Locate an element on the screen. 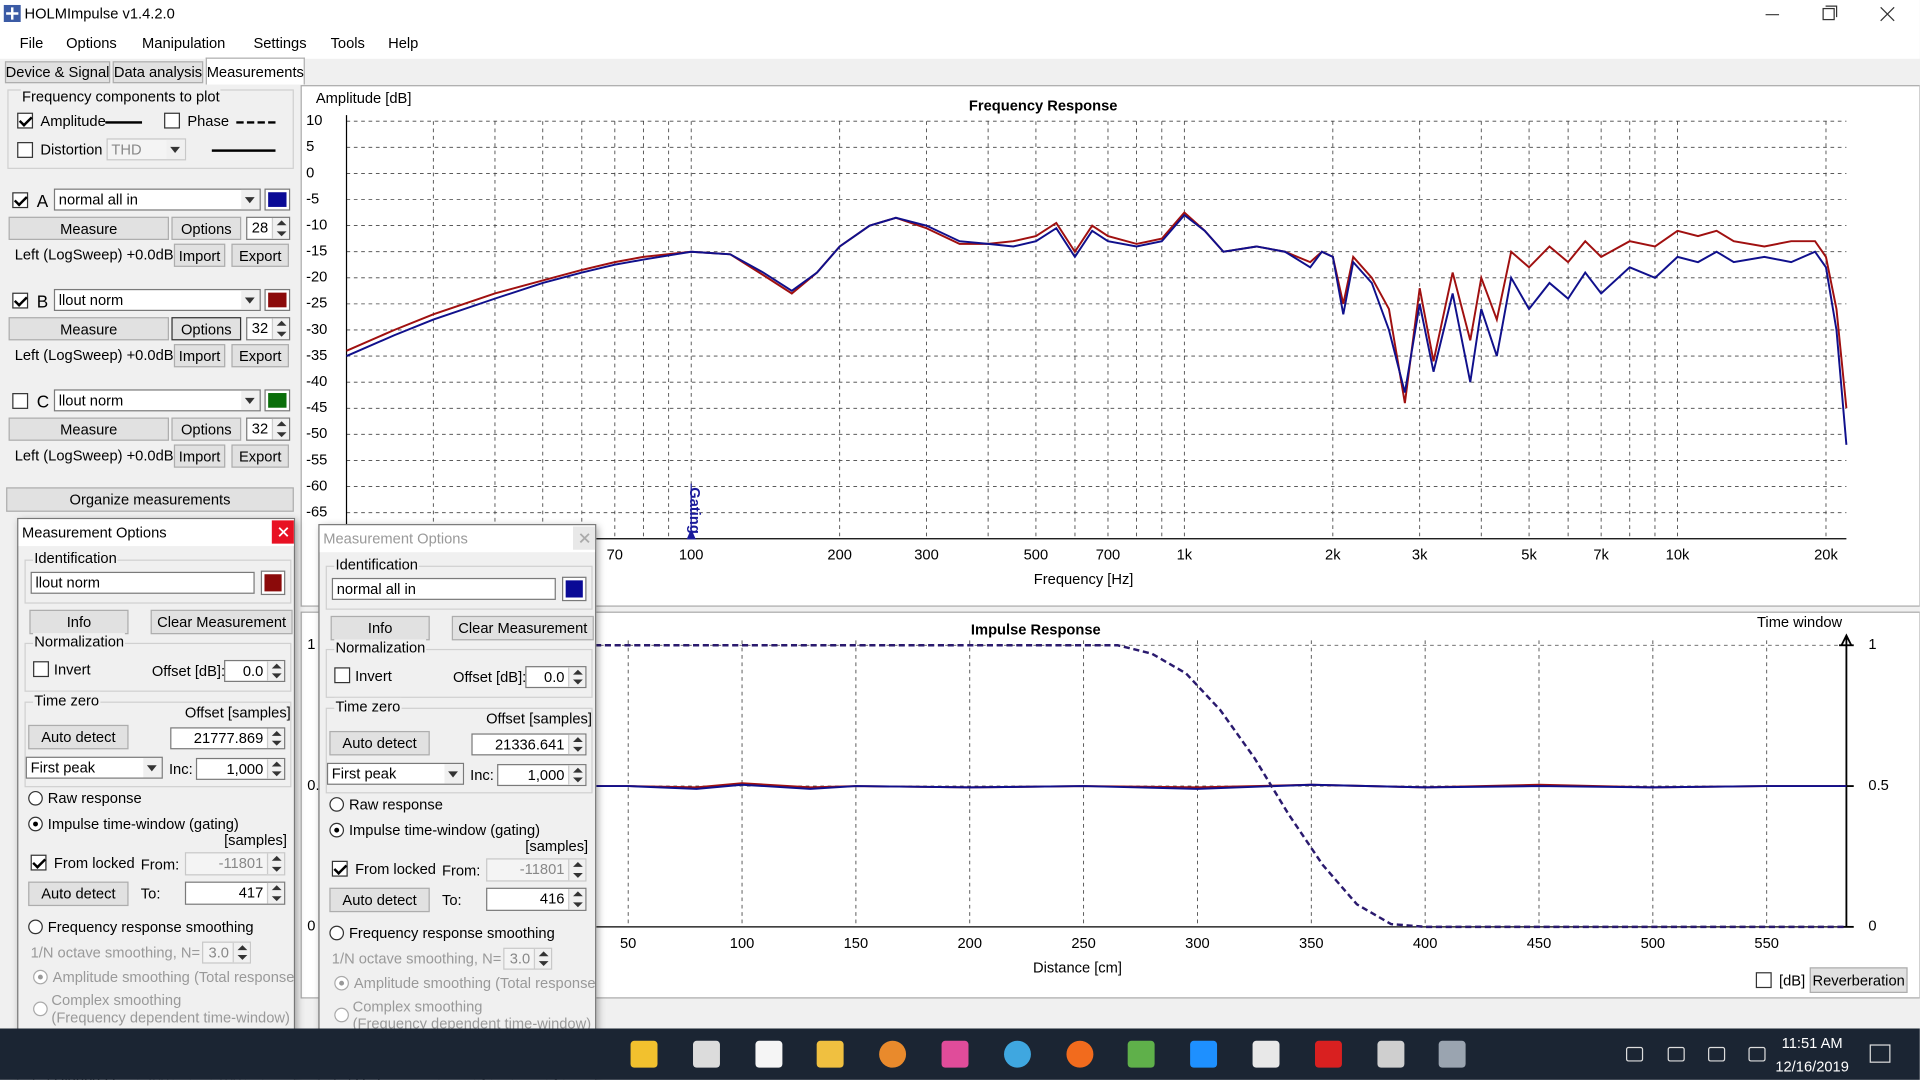 The height and width of the screenshot is (1080, 1920). to-spin: 416 is located at coordinates (536, 899).